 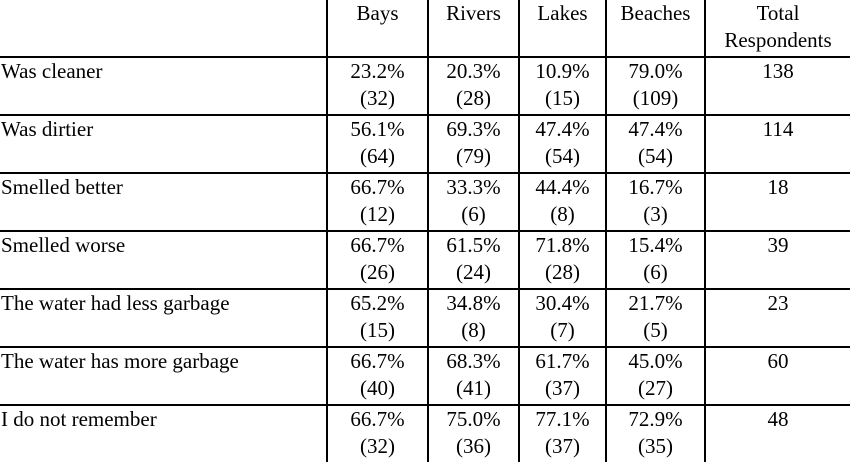 I want to click on percent-value: 71.8%, so click(x=562, y=245).